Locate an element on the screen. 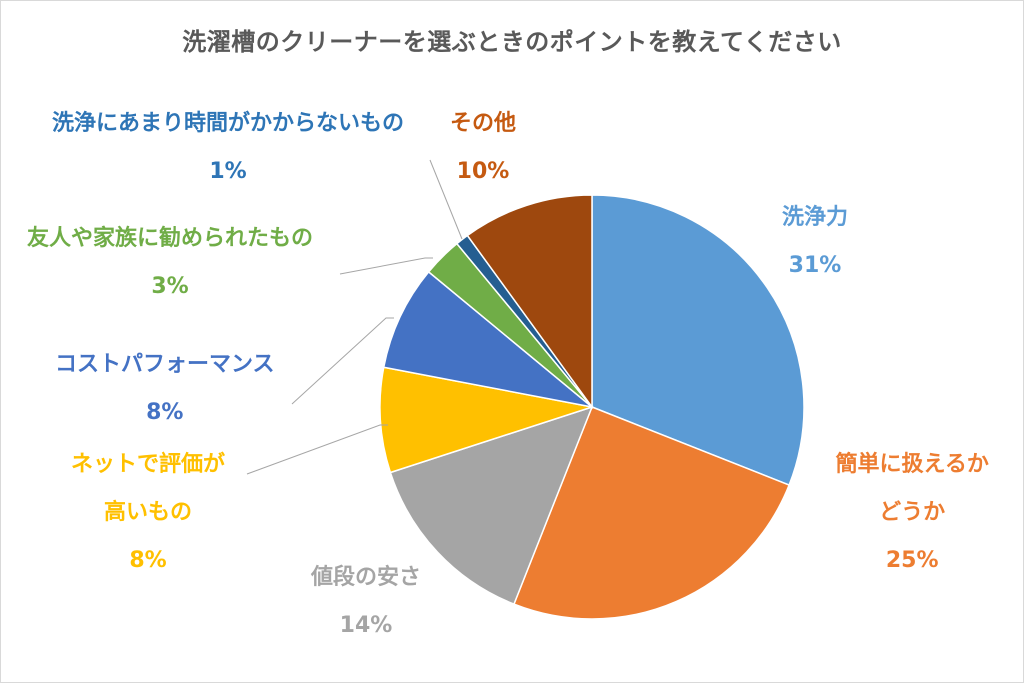 The image size is (1024, 683). data-label-name: 洗浄にあまり時間がかからないもの is located at coordinates (228, 123).